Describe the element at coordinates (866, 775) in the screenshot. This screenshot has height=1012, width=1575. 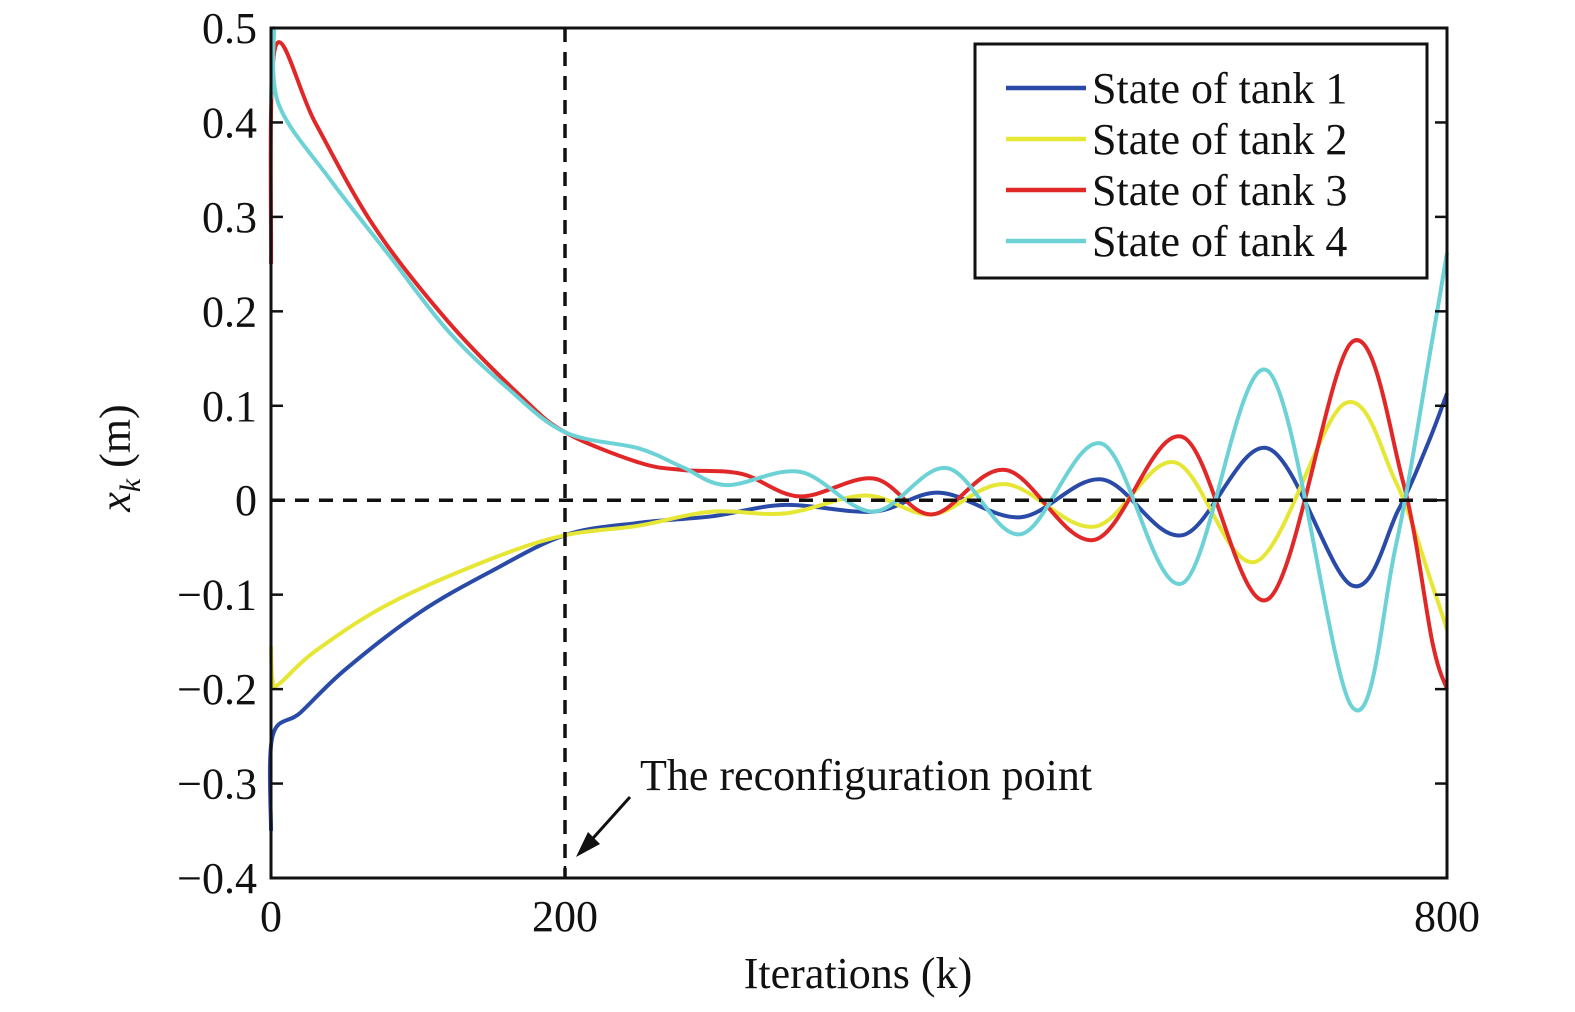
I see `annotation-text: The reconfiguration point` at that location.